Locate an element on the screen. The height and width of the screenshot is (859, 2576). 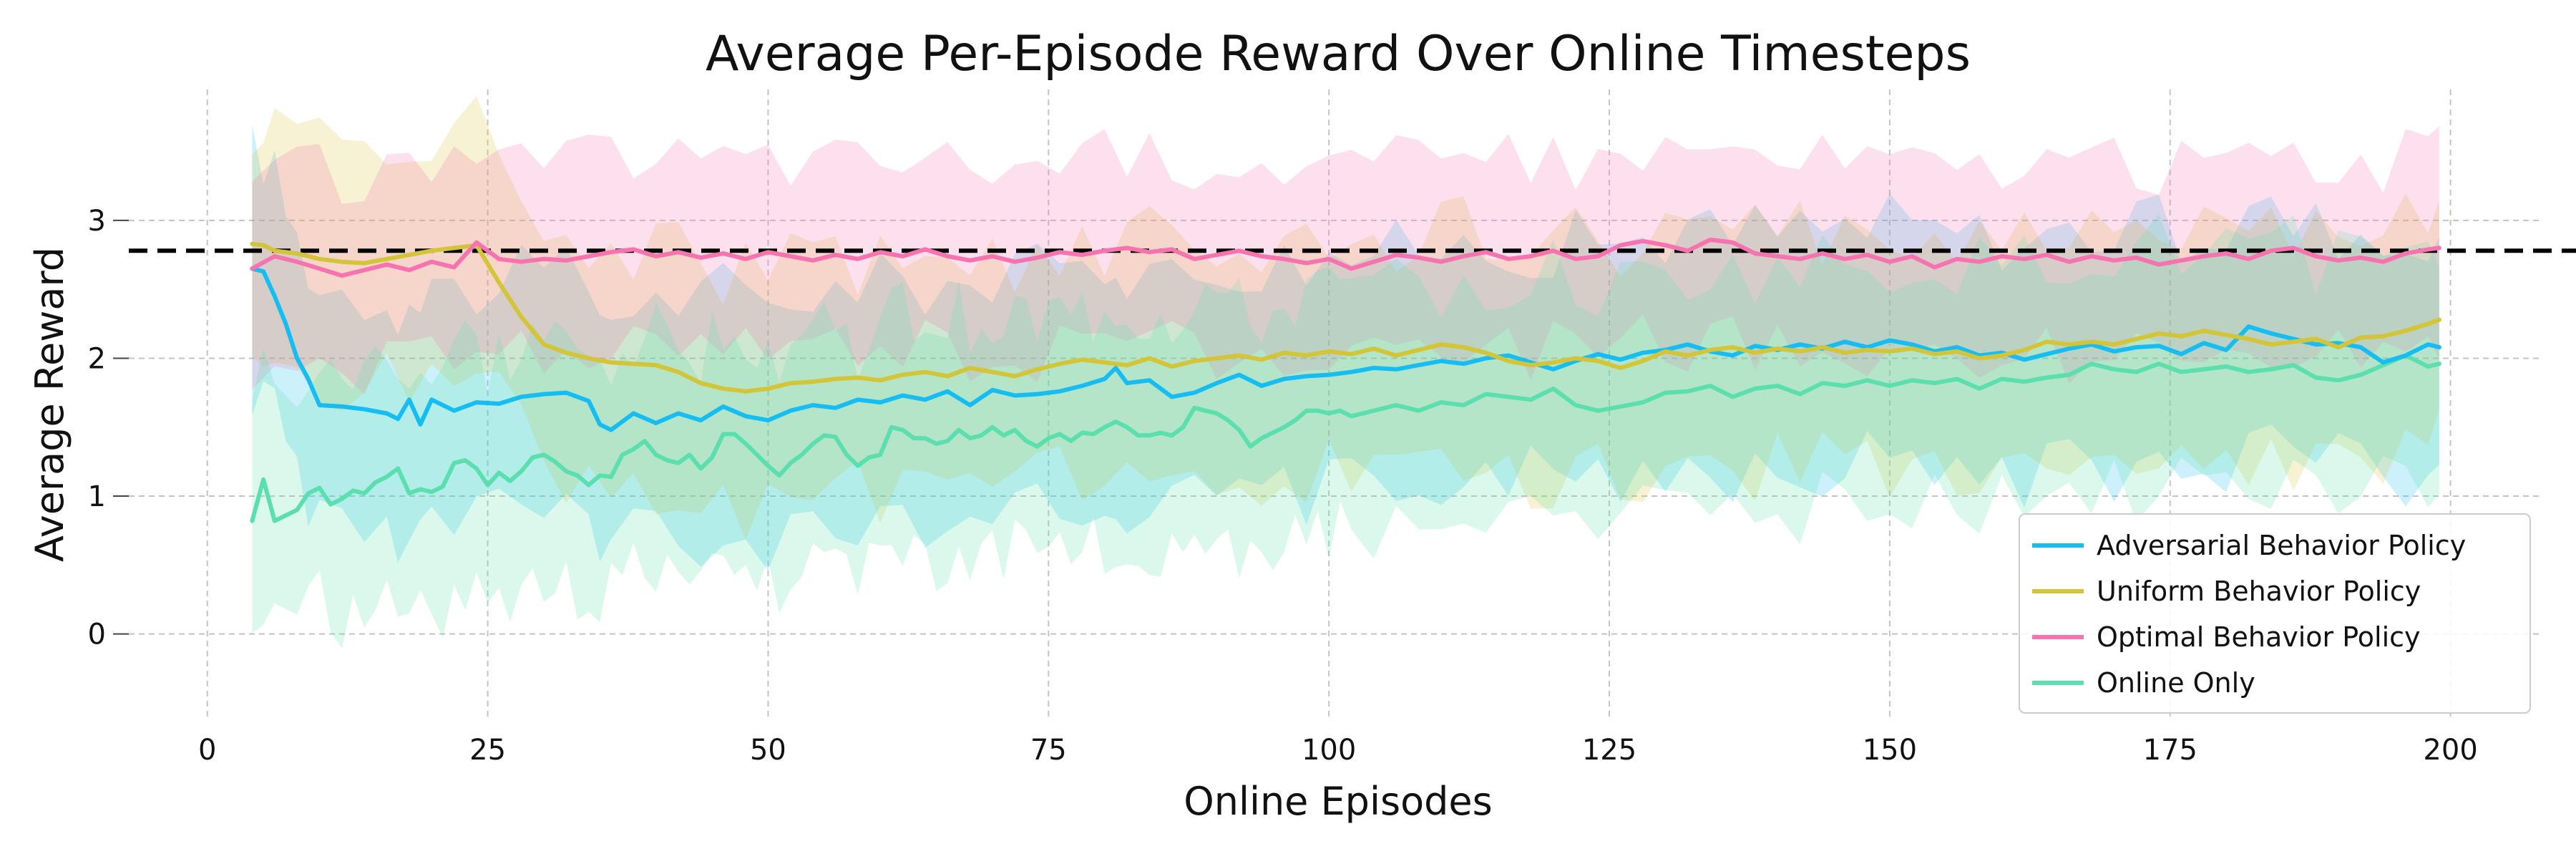
legend-entry: Adversarial Behavior Policy is located at coordinates (2281, 545).